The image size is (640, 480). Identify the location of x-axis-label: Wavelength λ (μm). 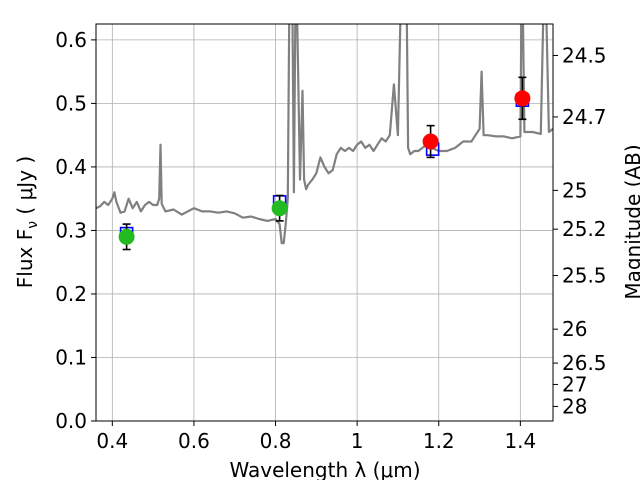
(324, 469).